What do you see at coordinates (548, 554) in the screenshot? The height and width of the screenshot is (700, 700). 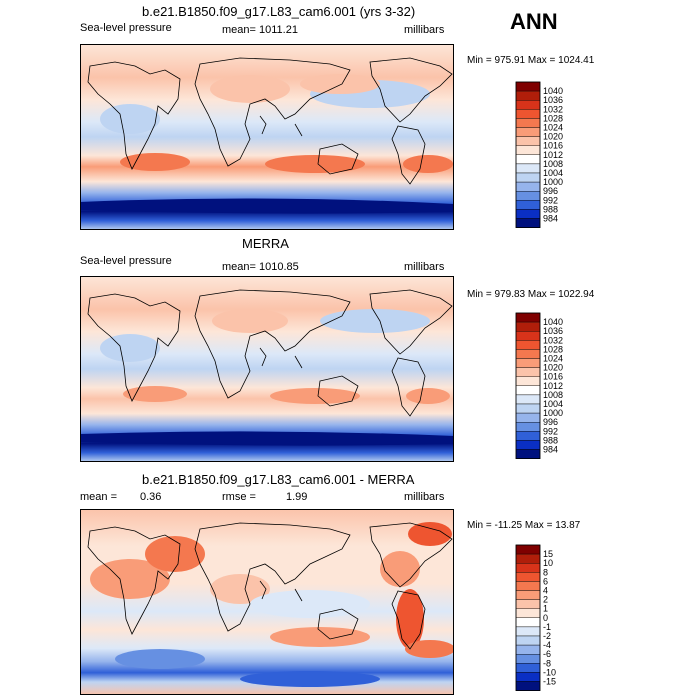 I see `colorbar-tick-label: 15` at bounding box center [548, 554].